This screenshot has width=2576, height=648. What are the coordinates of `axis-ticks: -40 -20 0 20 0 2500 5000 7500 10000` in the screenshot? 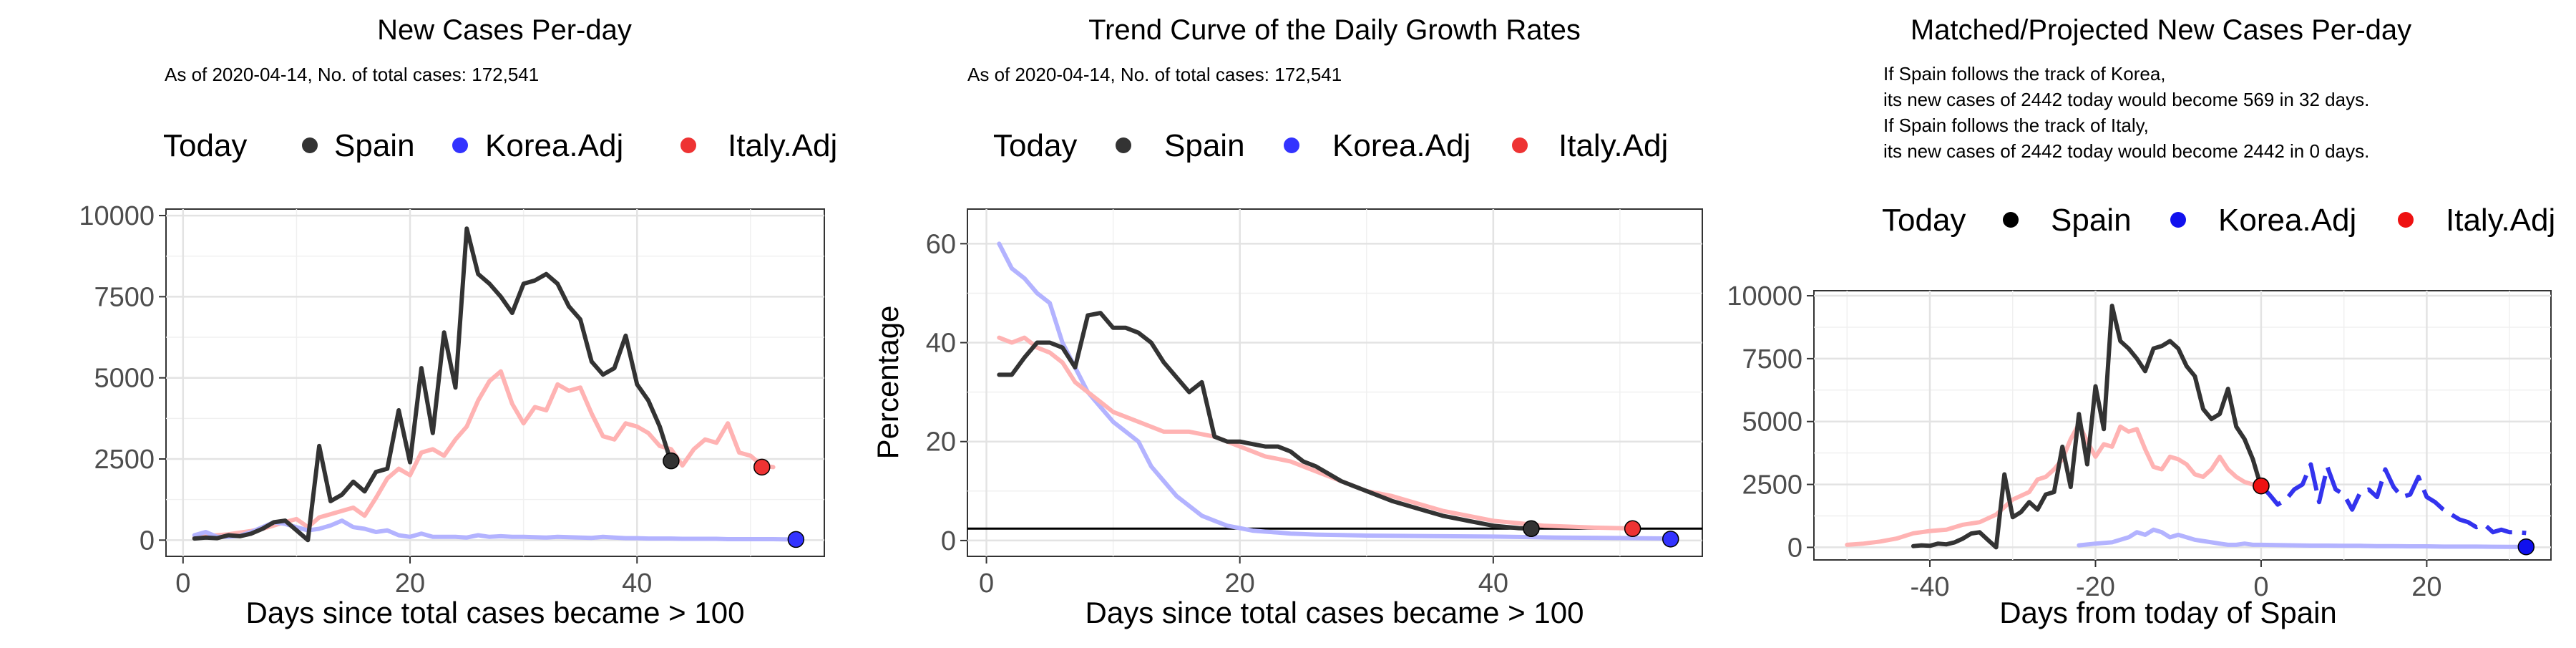 It's located at (2084, 442).